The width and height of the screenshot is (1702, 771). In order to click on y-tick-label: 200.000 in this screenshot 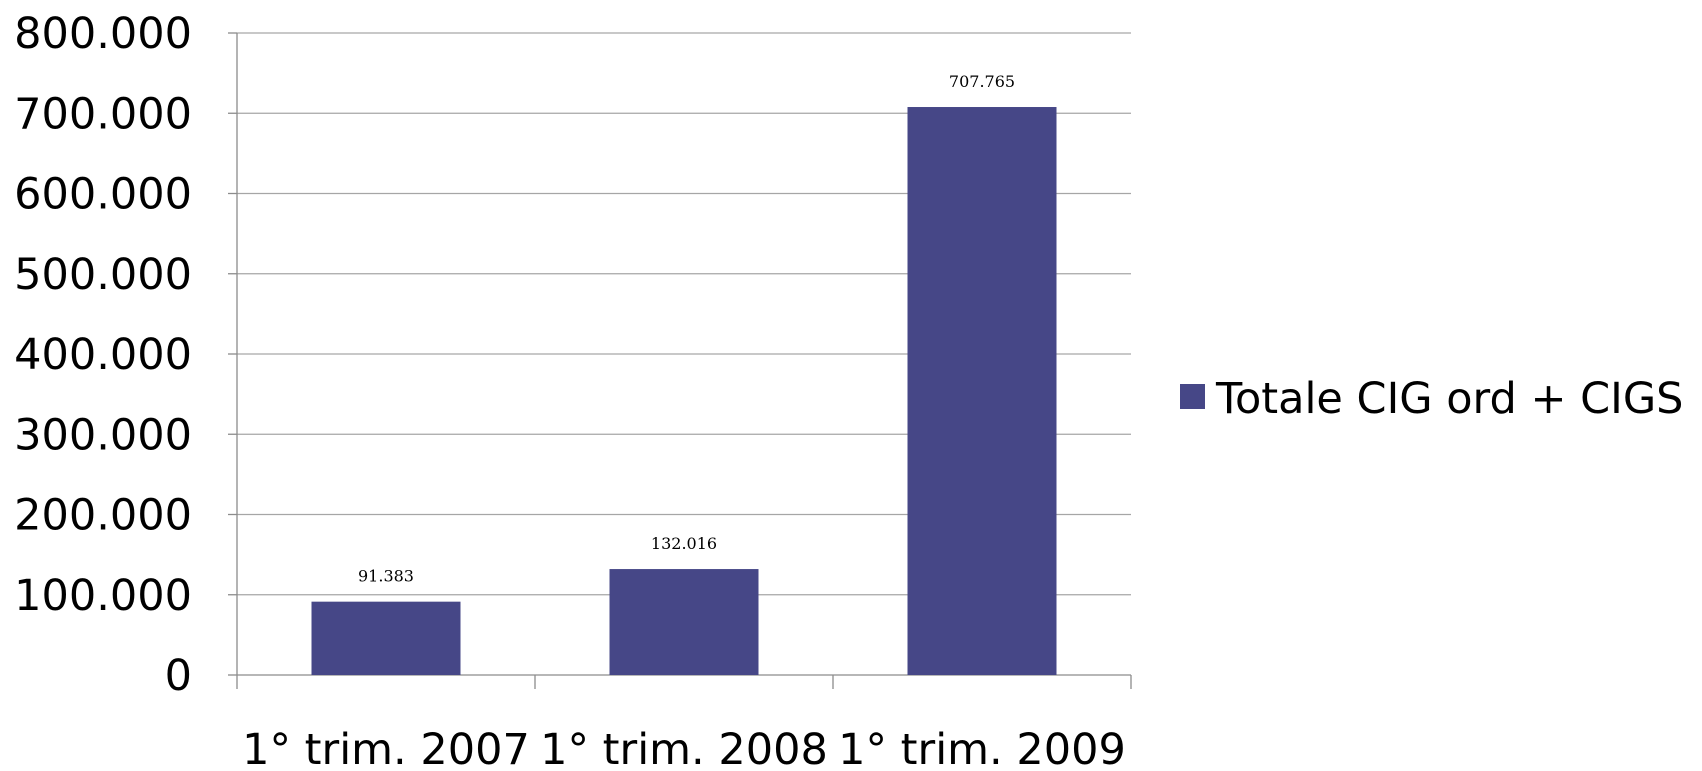, I will do `click(103, 516)`.